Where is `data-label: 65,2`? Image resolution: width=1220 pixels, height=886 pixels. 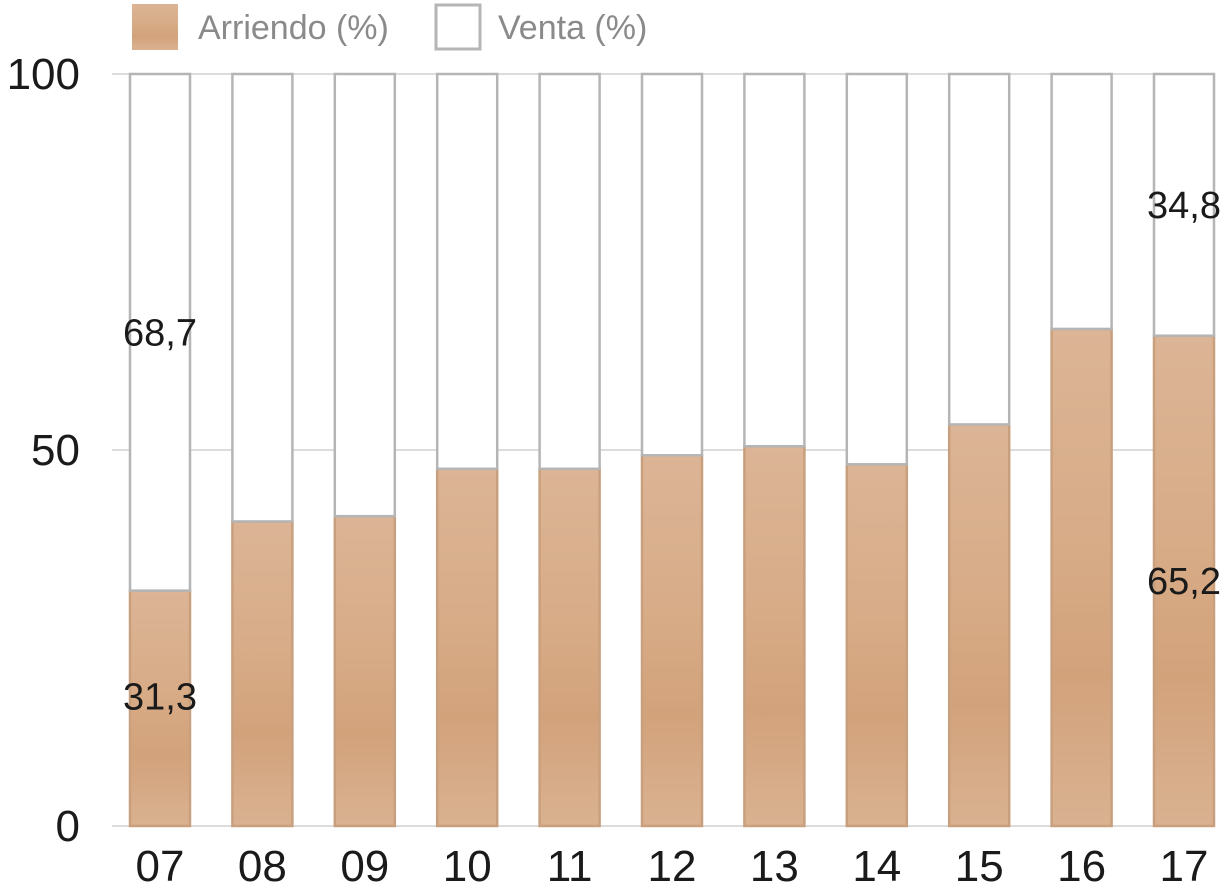 data-label: 65,2 is located at coordinates (1183, 582).